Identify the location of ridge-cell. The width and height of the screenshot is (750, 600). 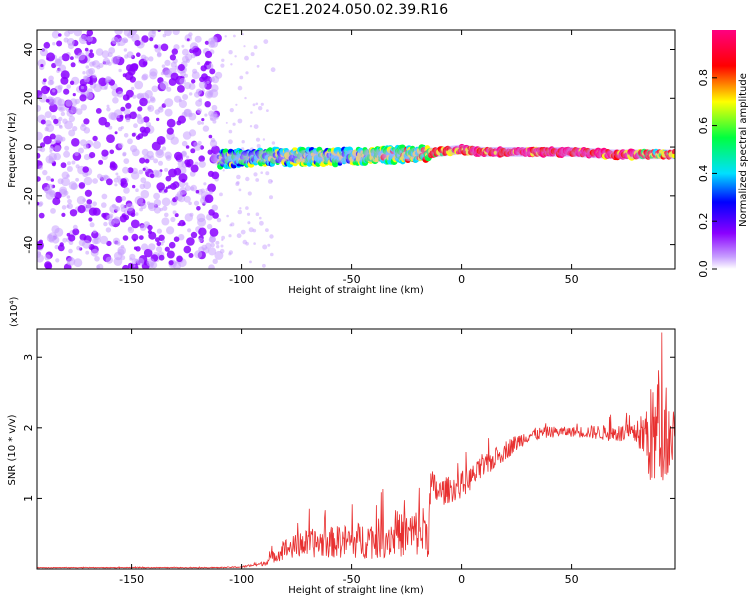
(365, 149).